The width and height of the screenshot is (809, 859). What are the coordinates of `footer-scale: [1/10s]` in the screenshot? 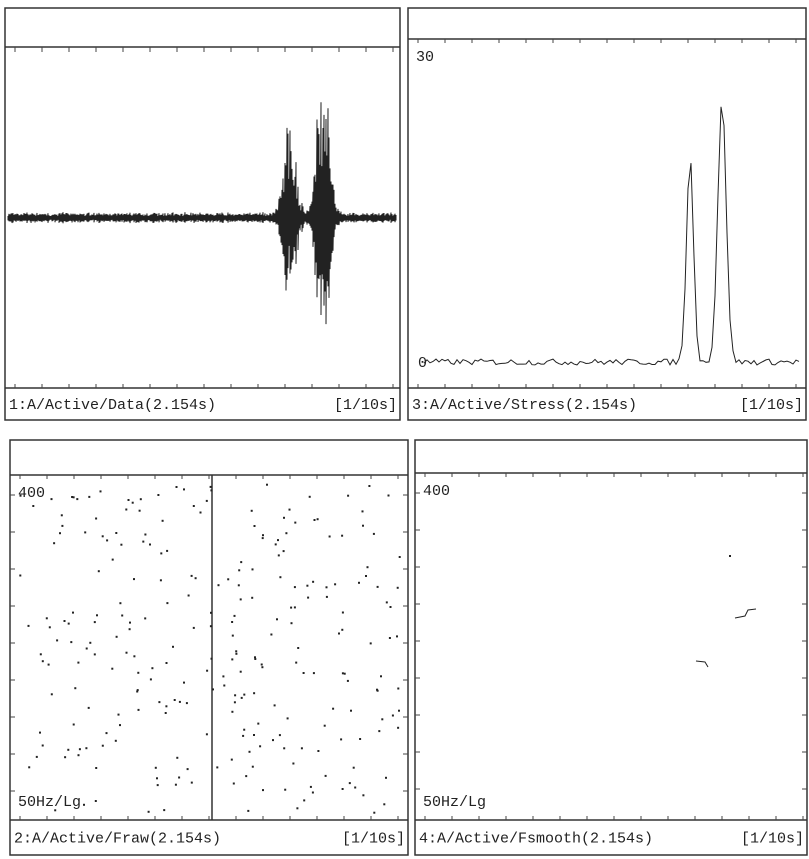 It's located at (771, 405).